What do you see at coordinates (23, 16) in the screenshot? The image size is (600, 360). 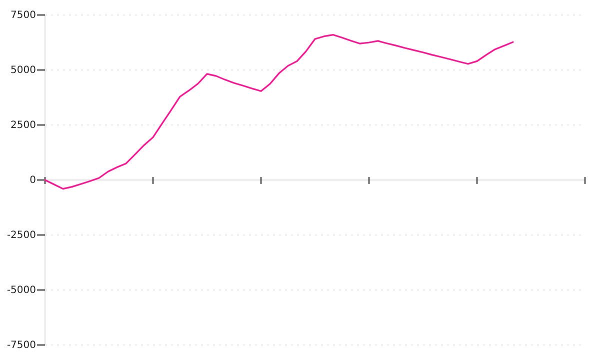 I see `y-tick-label: 7500` at bounding box center [23, 16].